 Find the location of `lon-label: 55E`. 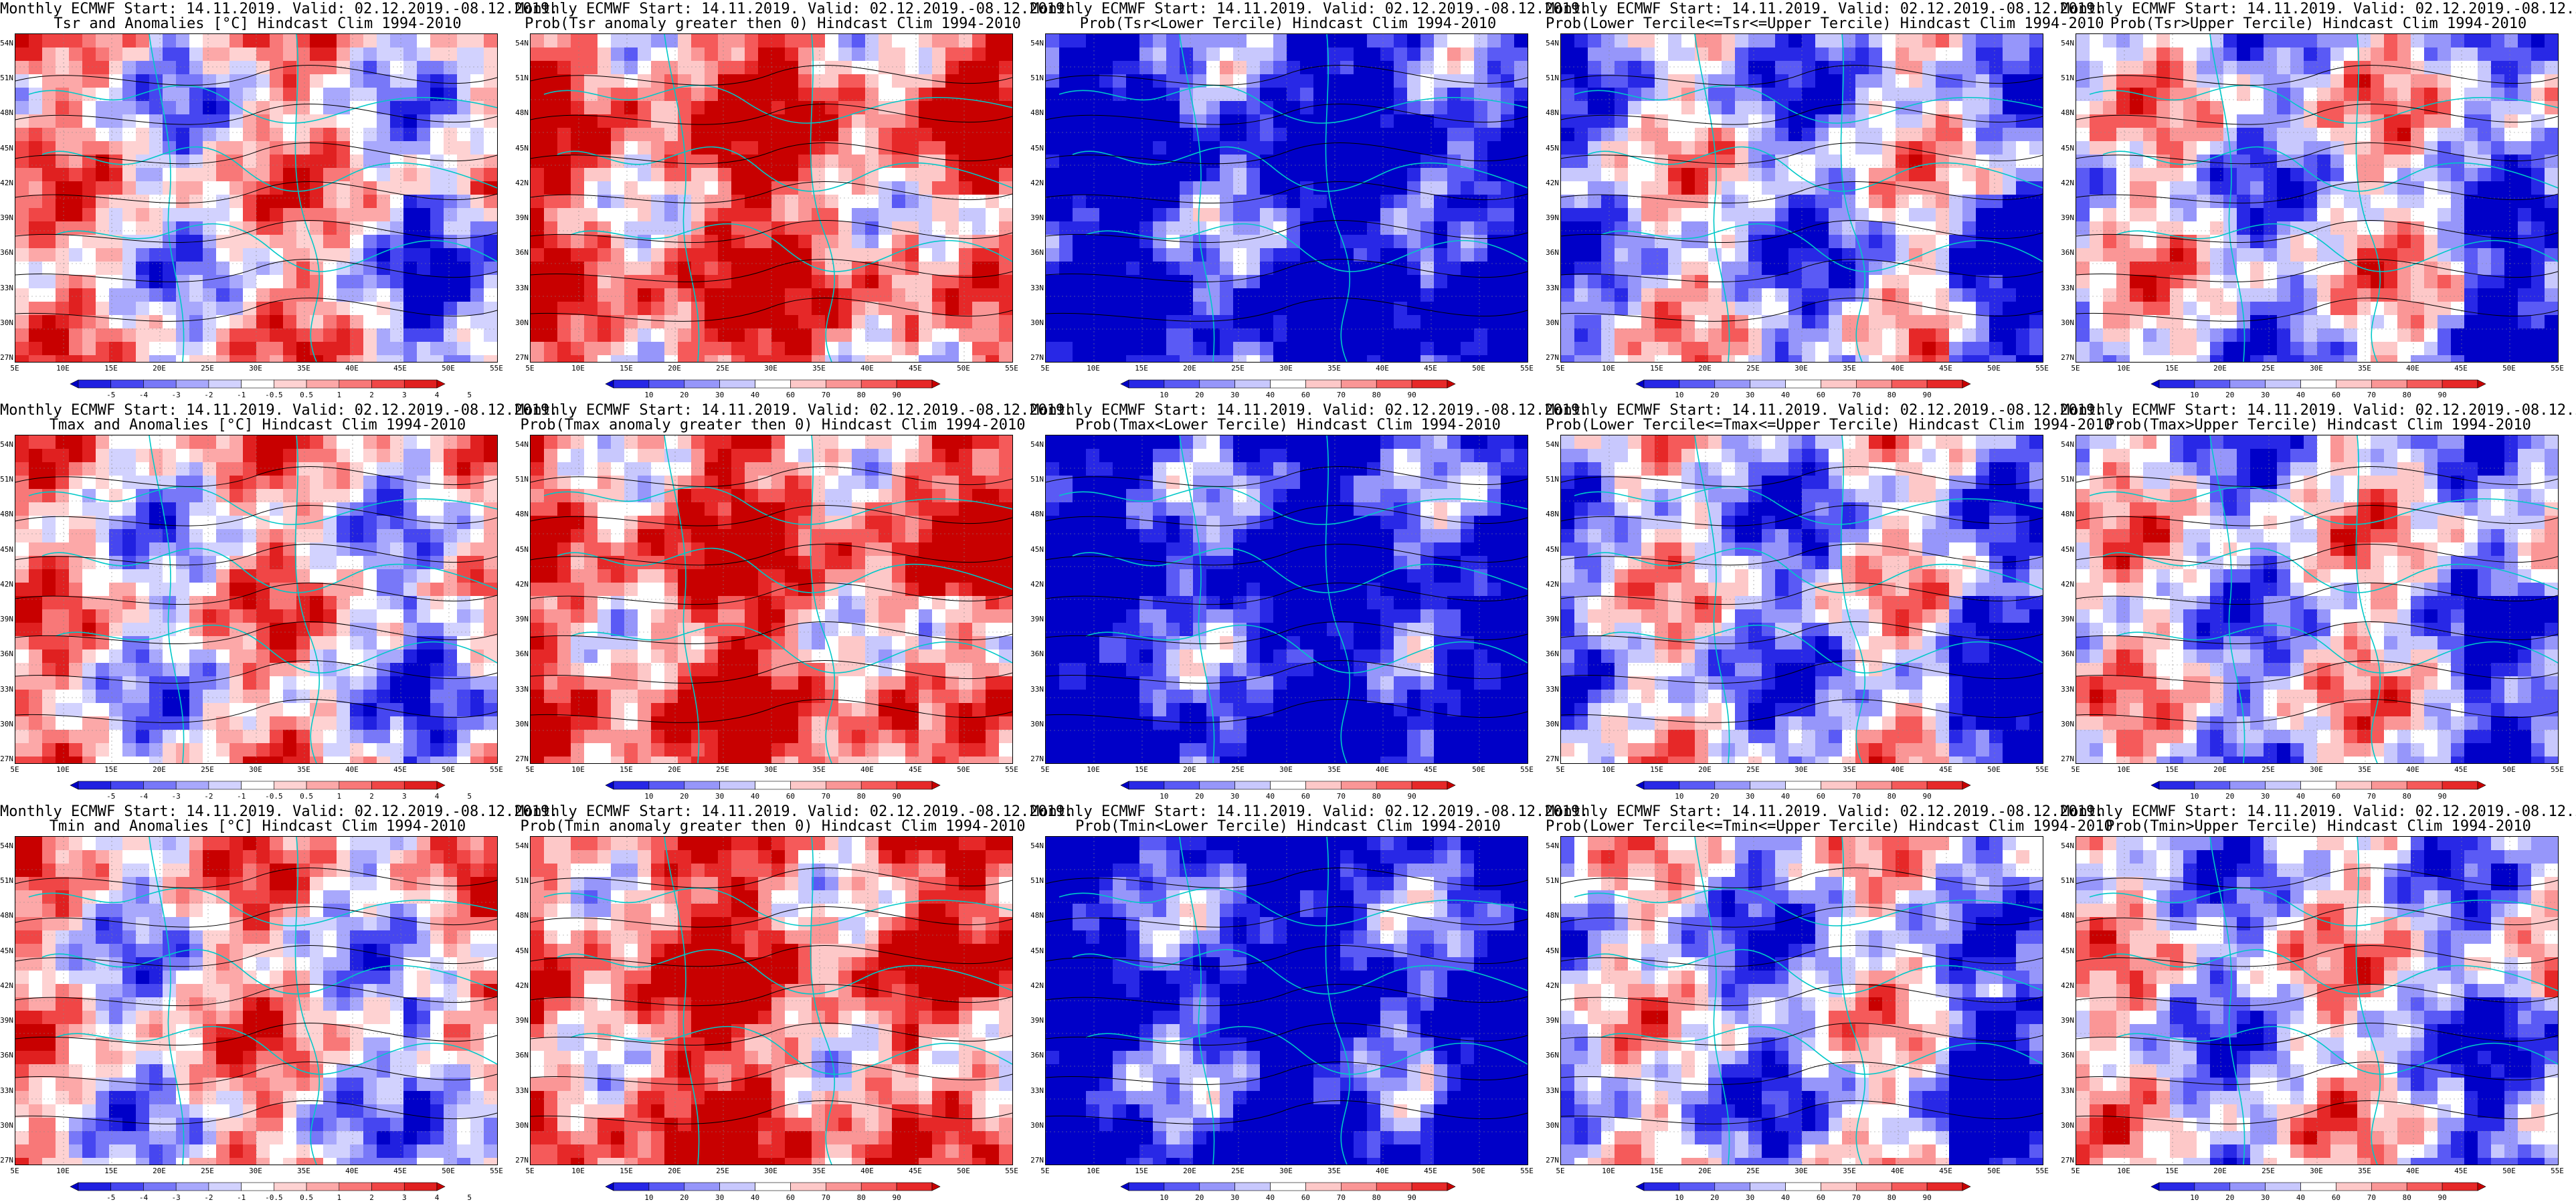

lon-label: 55E is located at coordinates (1012, 769).